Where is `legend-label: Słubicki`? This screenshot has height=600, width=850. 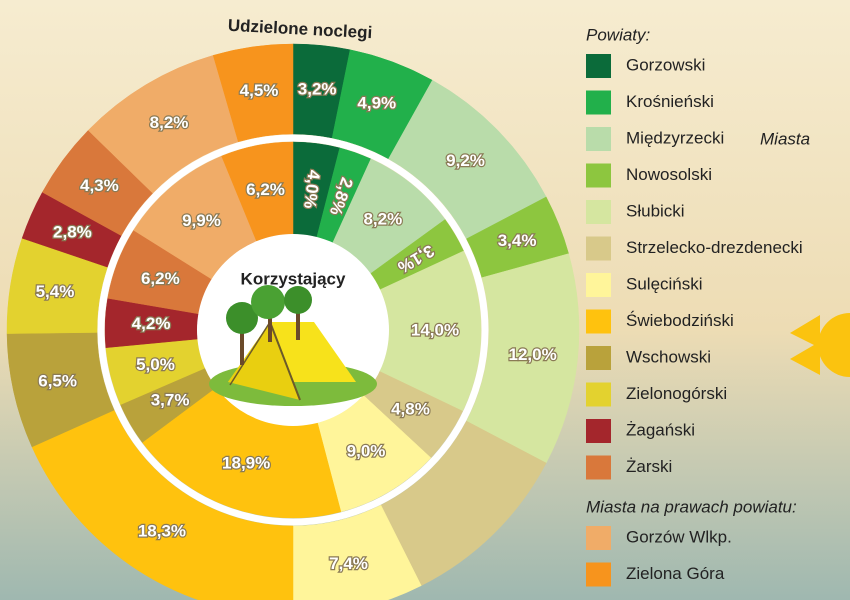 legend-label: Słubicki is located at coordinates (655, 210).